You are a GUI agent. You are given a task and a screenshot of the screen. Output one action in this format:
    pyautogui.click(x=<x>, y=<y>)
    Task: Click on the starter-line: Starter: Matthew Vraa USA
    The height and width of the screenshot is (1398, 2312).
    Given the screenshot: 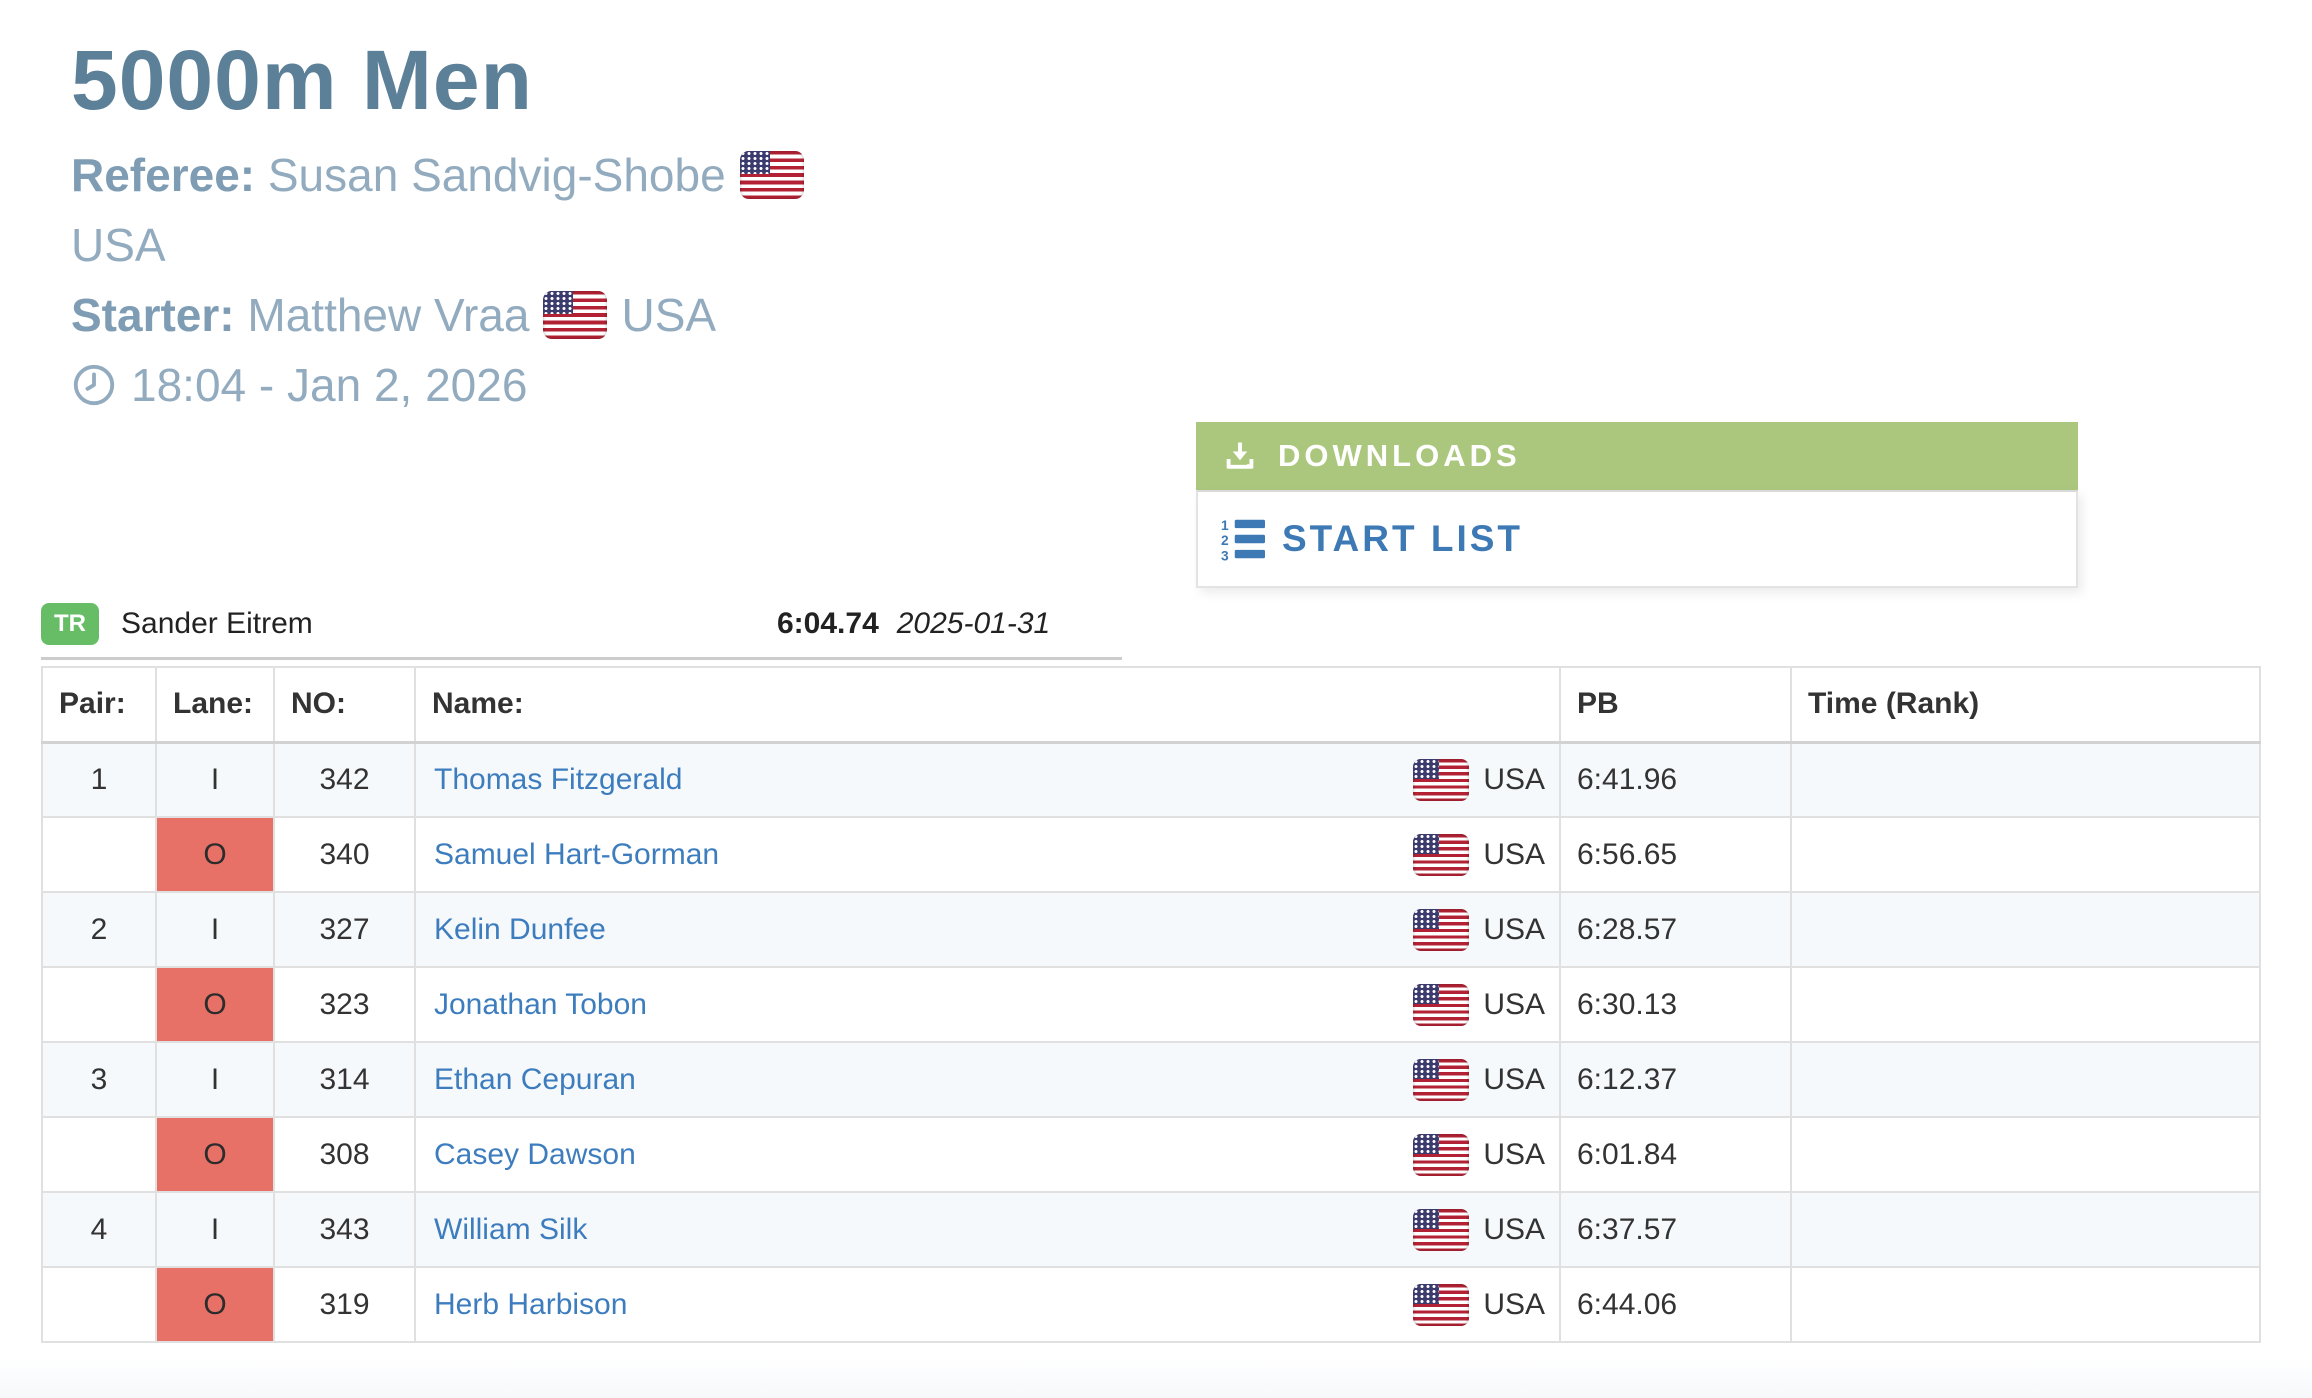 What is the action you would take?
    pyautogui.click(x=1191, y=315)
    